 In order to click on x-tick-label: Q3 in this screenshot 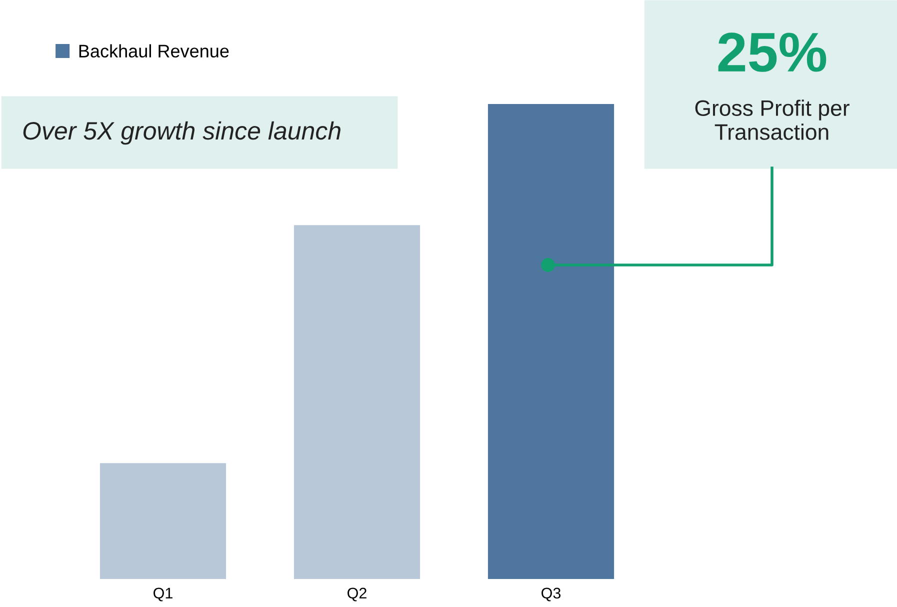, I will do `click(551, 595)`.